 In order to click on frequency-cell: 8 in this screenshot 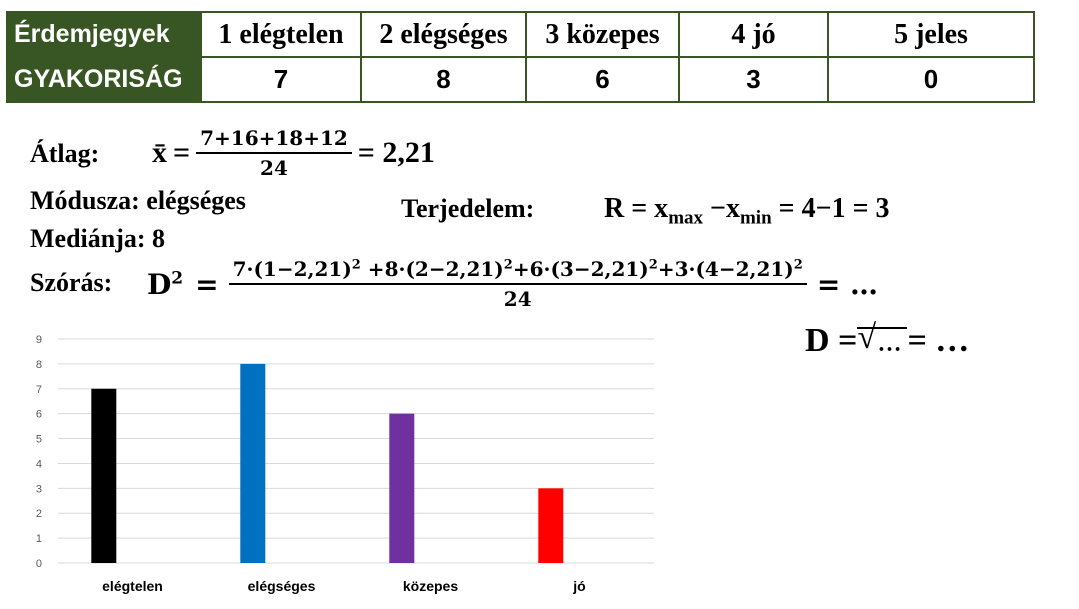, I will do `click(443, 79)`.